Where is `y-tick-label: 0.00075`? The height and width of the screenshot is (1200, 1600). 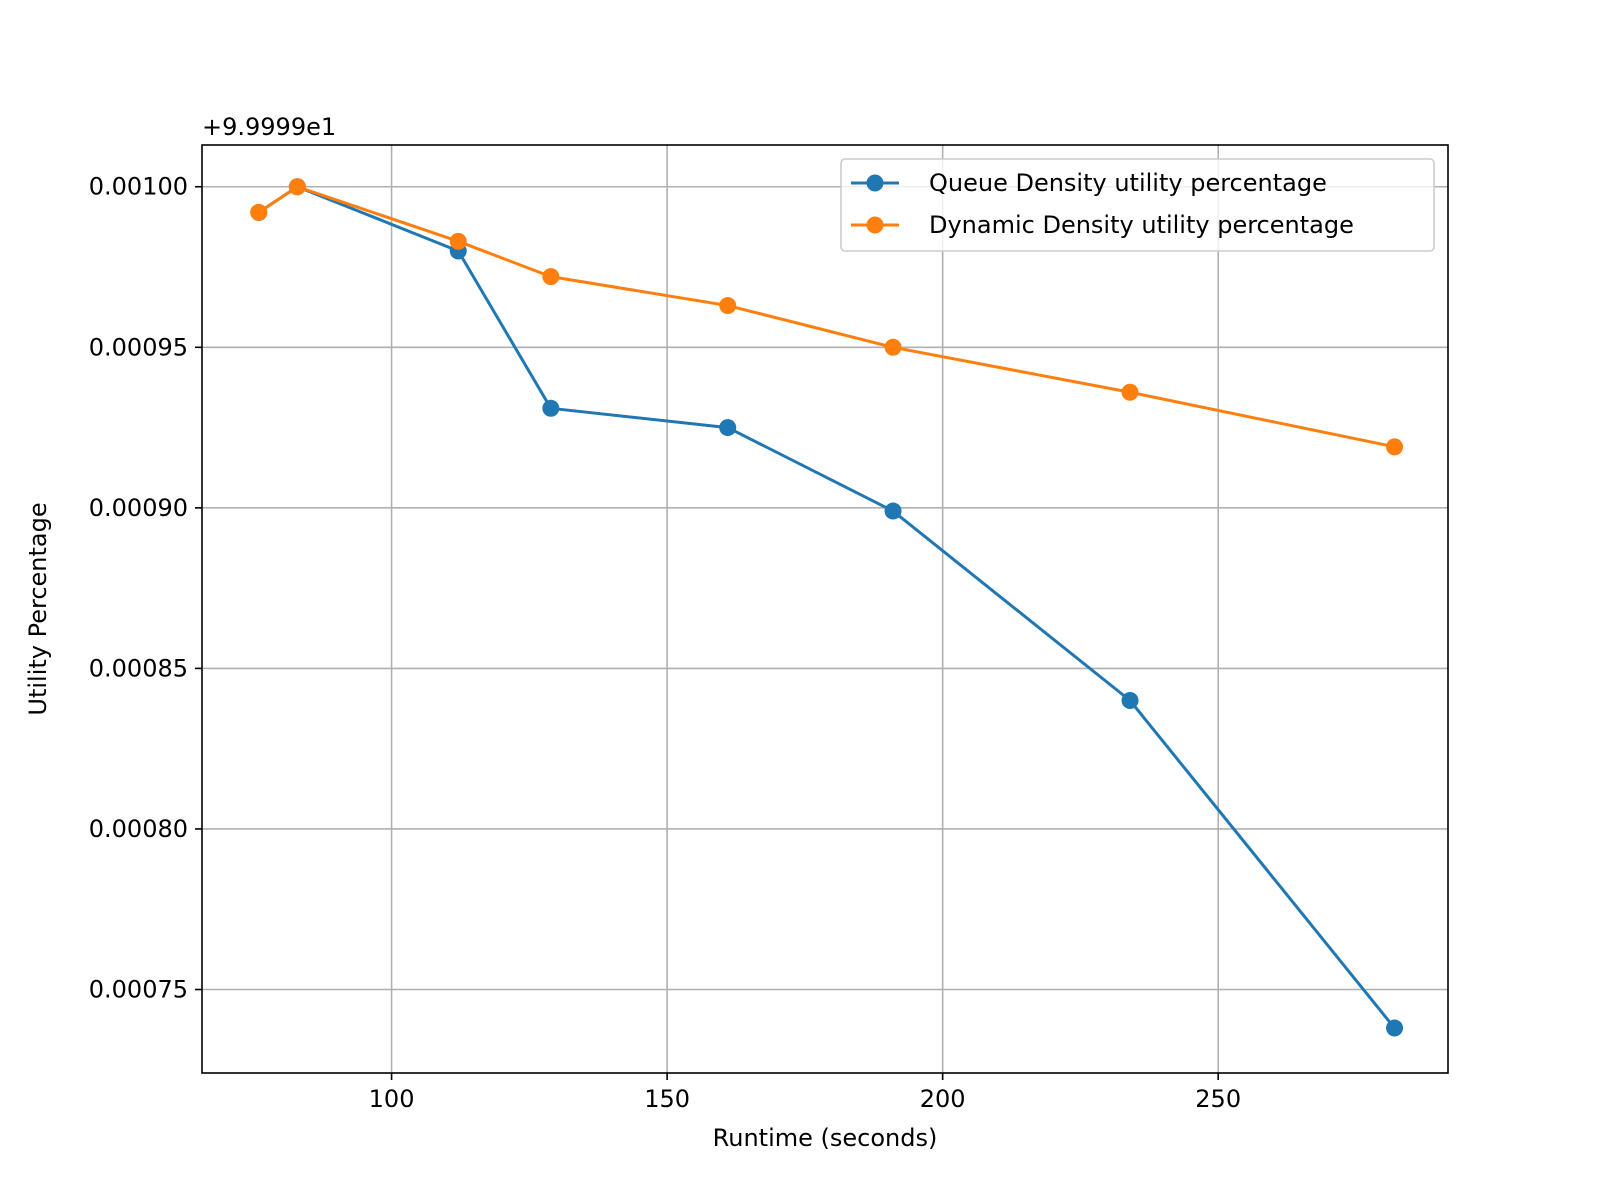 y-tick-label: 0.00075 is located at coordinates (138, 990).